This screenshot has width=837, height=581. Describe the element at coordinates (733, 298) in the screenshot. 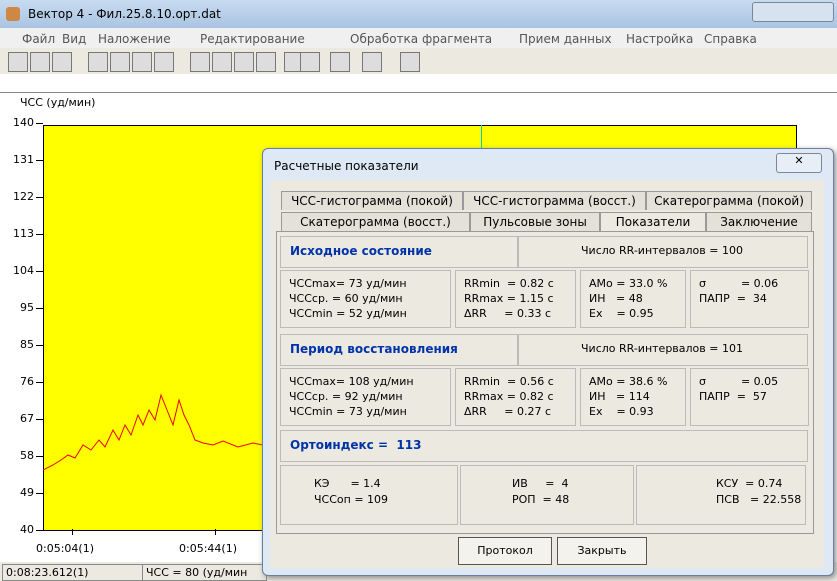

I see `stats-line: ПАПР = 34` at that location.